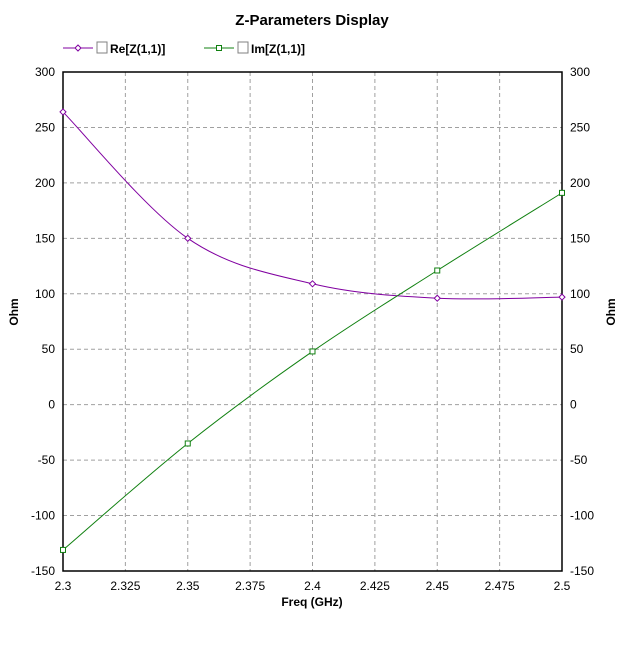  Describe the element at coordinates (582, 571) in the screenshot. I see `y-tick-label-right: -150` at that location.